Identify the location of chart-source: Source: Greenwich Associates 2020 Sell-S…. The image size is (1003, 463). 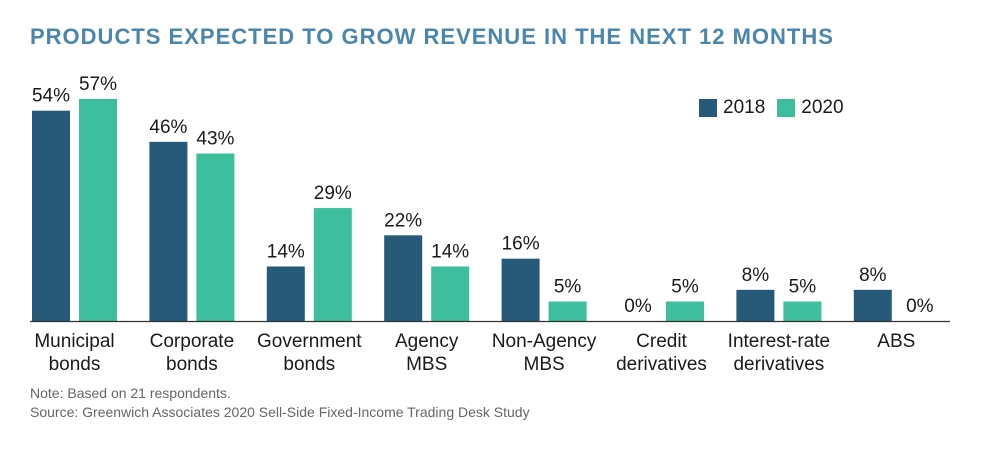
(280, 412).